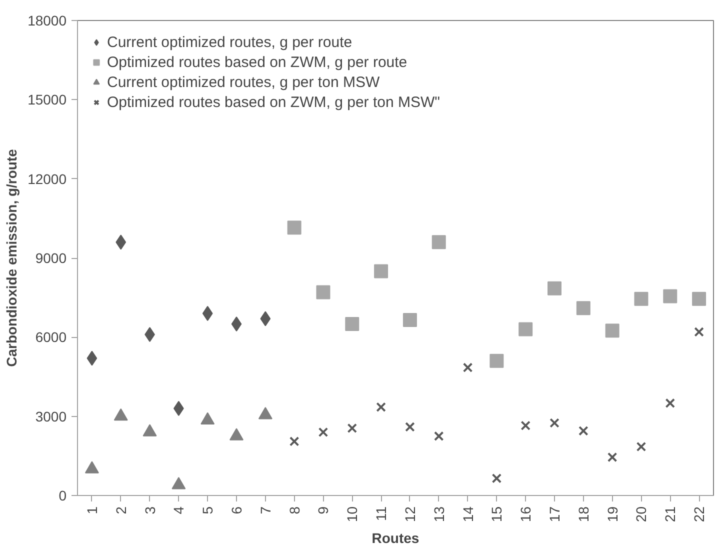  What do you see at coordinates (51, 258) in the screenshot?
I see `y-tick-label: 9000` at bounding box center [51, 258].